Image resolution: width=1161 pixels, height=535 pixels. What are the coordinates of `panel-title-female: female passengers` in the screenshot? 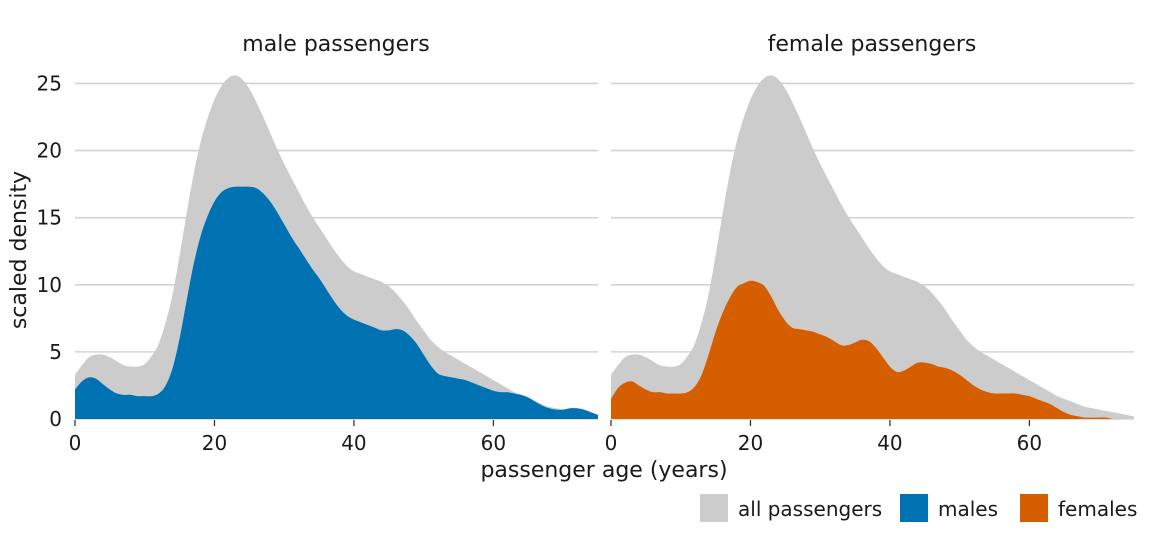 It's located at (872, 44).